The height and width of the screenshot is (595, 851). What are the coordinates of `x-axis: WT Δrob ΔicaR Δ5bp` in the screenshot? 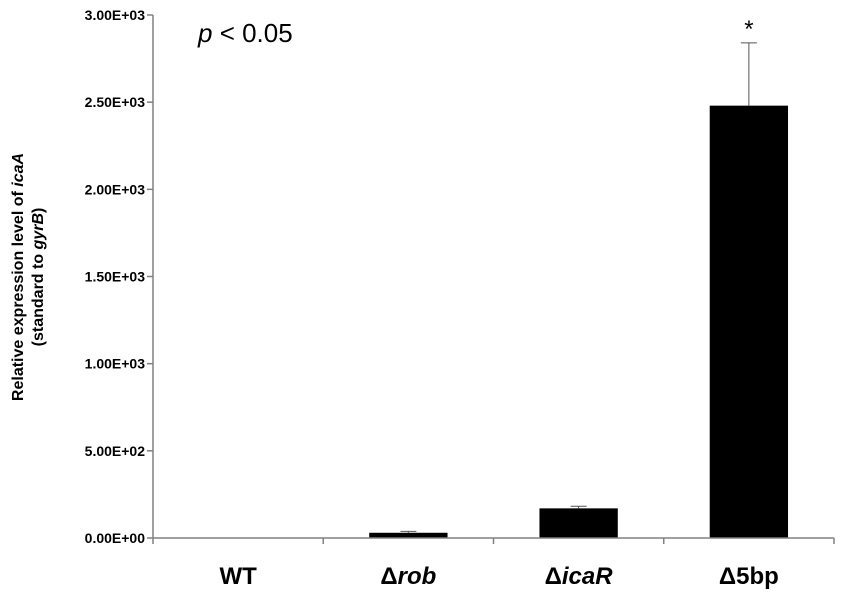 It's located at (493, 563).